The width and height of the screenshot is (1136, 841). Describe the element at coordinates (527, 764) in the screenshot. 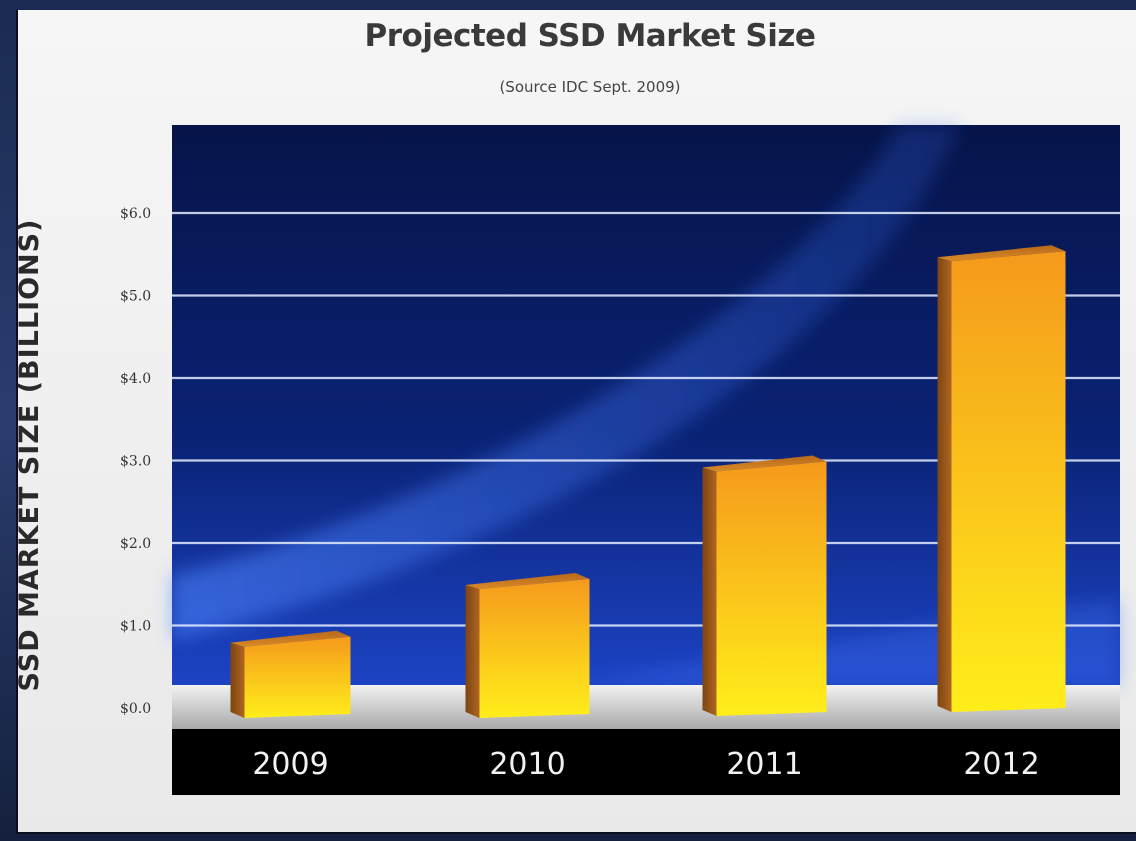

I see `x-tick-label: 2010` at that location.